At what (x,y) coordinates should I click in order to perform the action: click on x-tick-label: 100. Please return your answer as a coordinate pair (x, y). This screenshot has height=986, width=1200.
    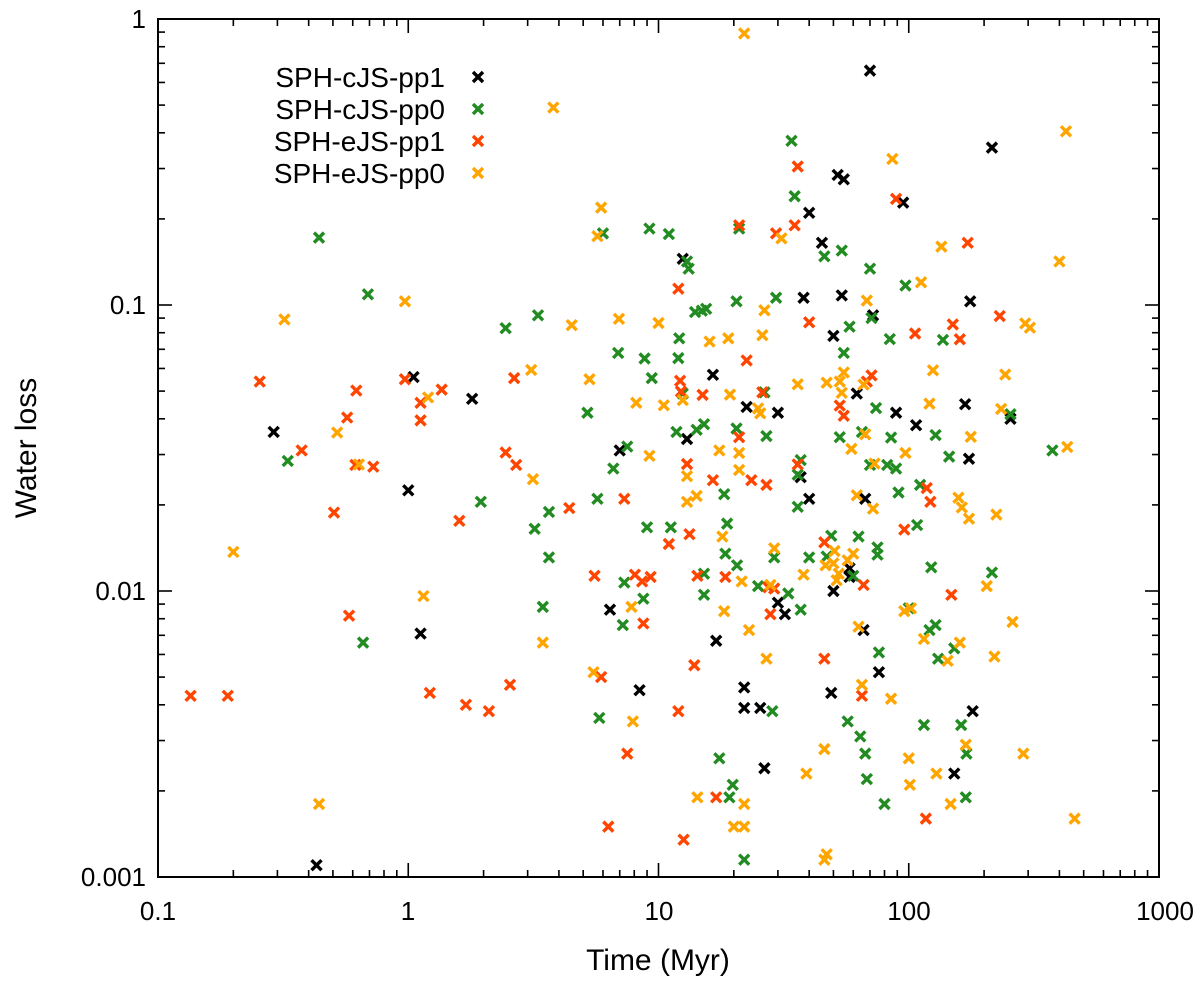
    Looking at the image, I should click on (908, 911).